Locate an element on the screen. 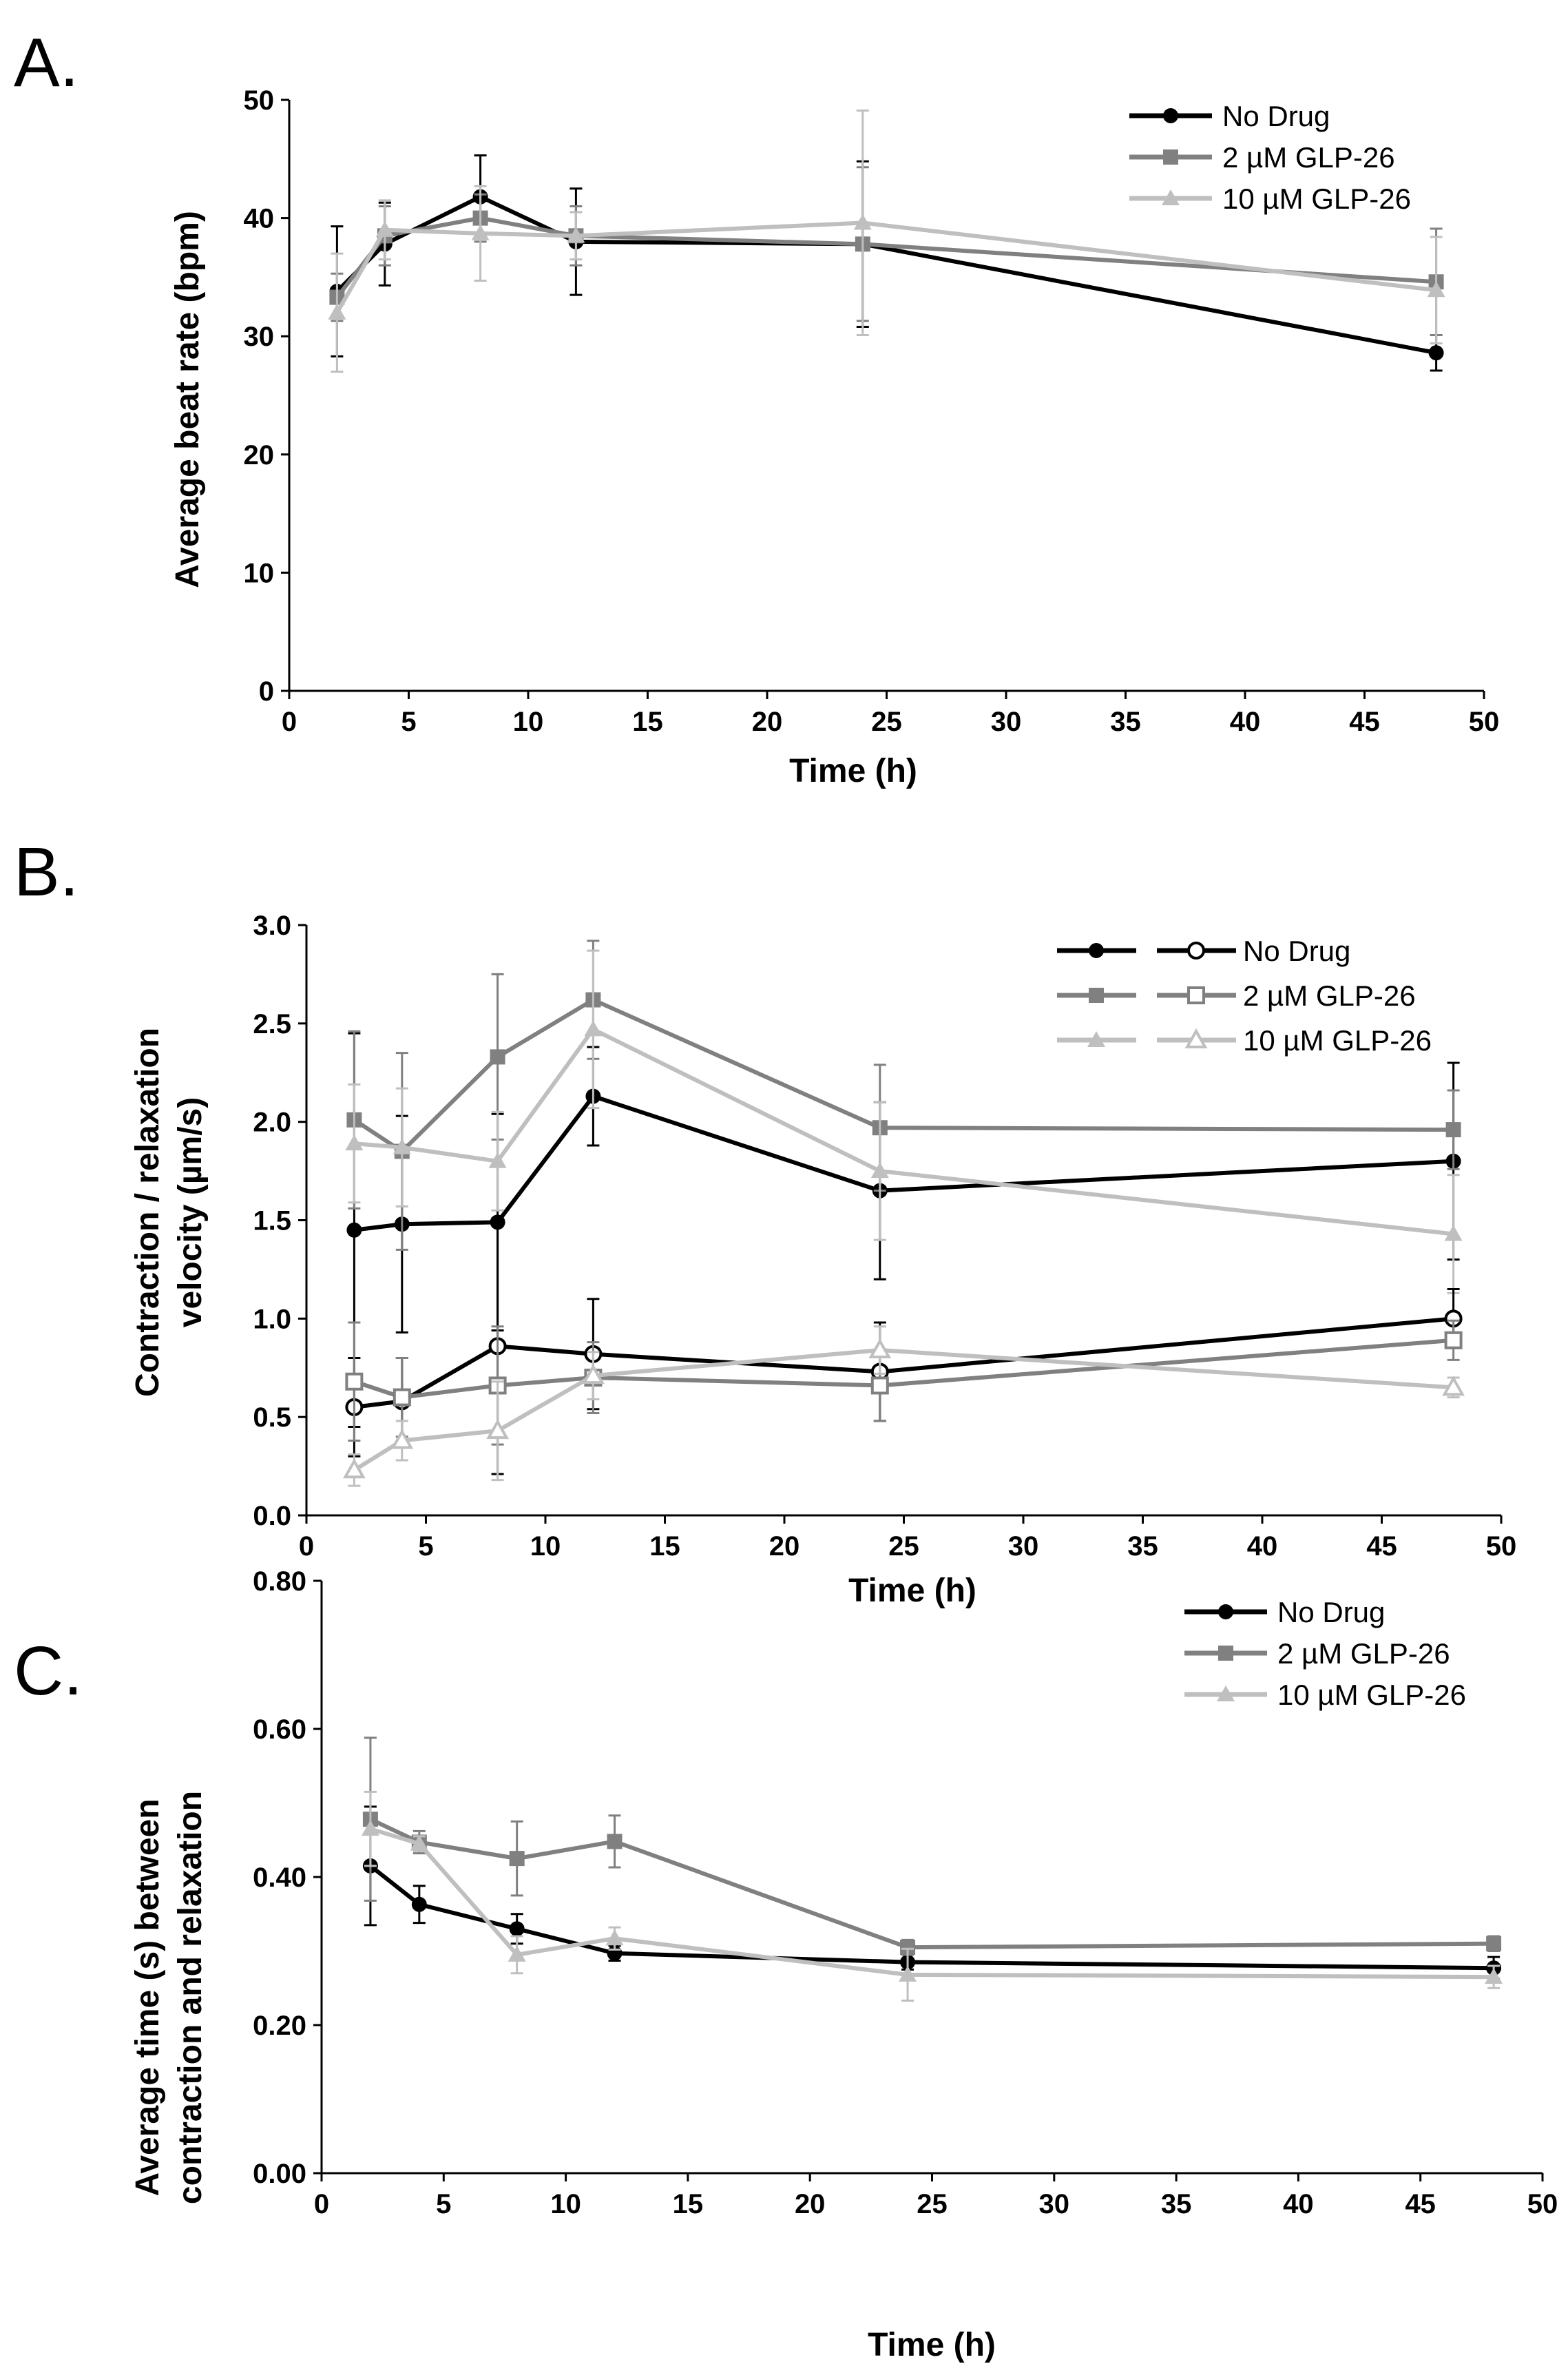 Image resolution: width=1568 pixels, height=2375 pixels. y-tick-label: 10 is located at coordinates (259, 573).